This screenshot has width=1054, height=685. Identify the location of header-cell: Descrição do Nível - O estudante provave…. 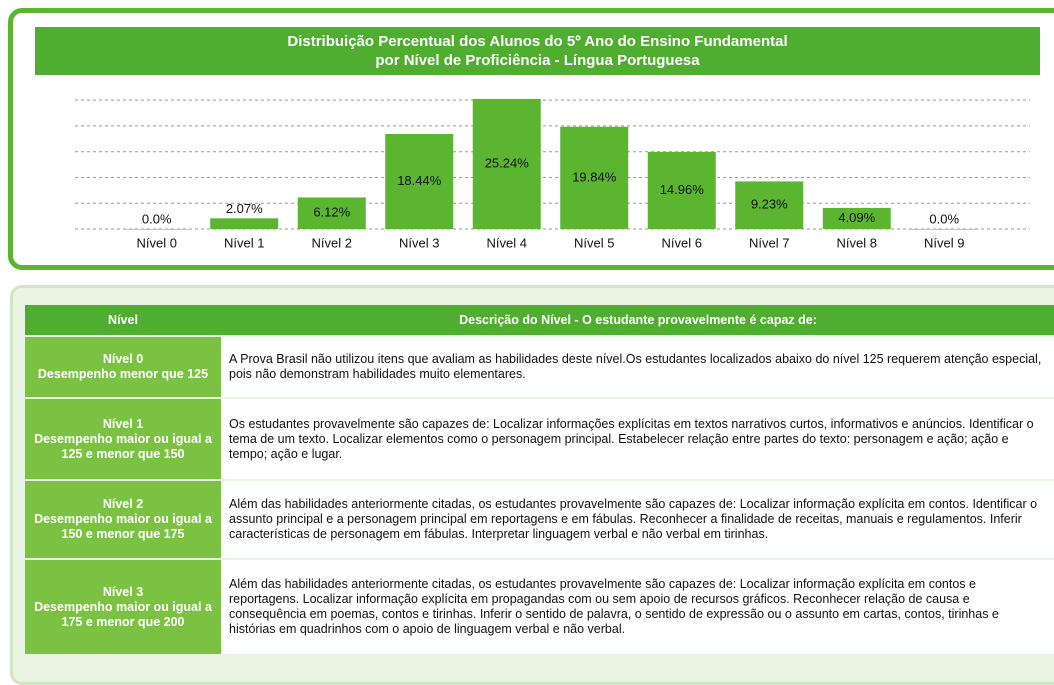
(637, 320).